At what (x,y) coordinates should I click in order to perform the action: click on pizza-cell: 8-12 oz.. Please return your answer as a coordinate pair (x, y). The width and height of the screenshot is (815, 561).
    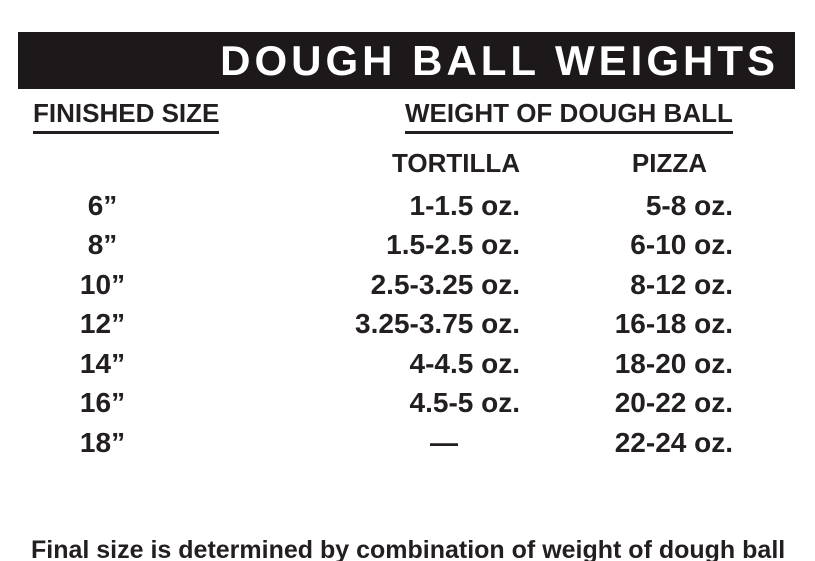
    Looking at the image, I should click on (681, 284).